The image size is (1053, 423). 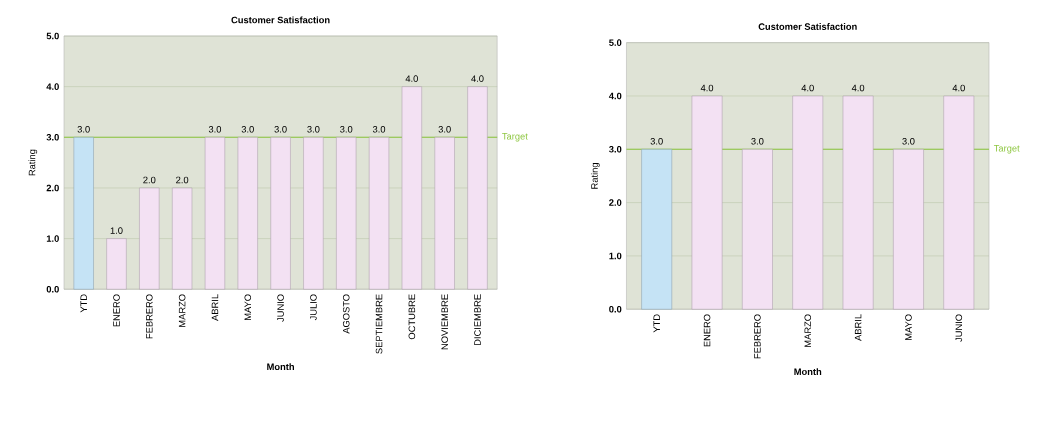 I want to click on x-tick-label: DICIEMBRE, so click(x=477, y=320).